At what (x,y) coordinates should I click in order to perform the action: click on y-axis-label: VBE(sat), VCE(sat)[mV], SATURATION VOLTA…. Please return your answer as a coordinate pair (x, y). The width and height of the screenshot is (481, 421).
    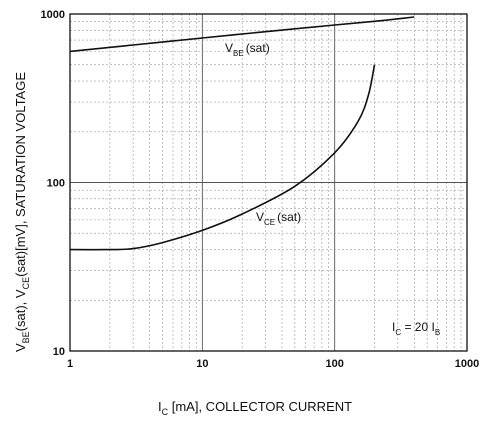
    Looking at the image, I should click on (22, 212).